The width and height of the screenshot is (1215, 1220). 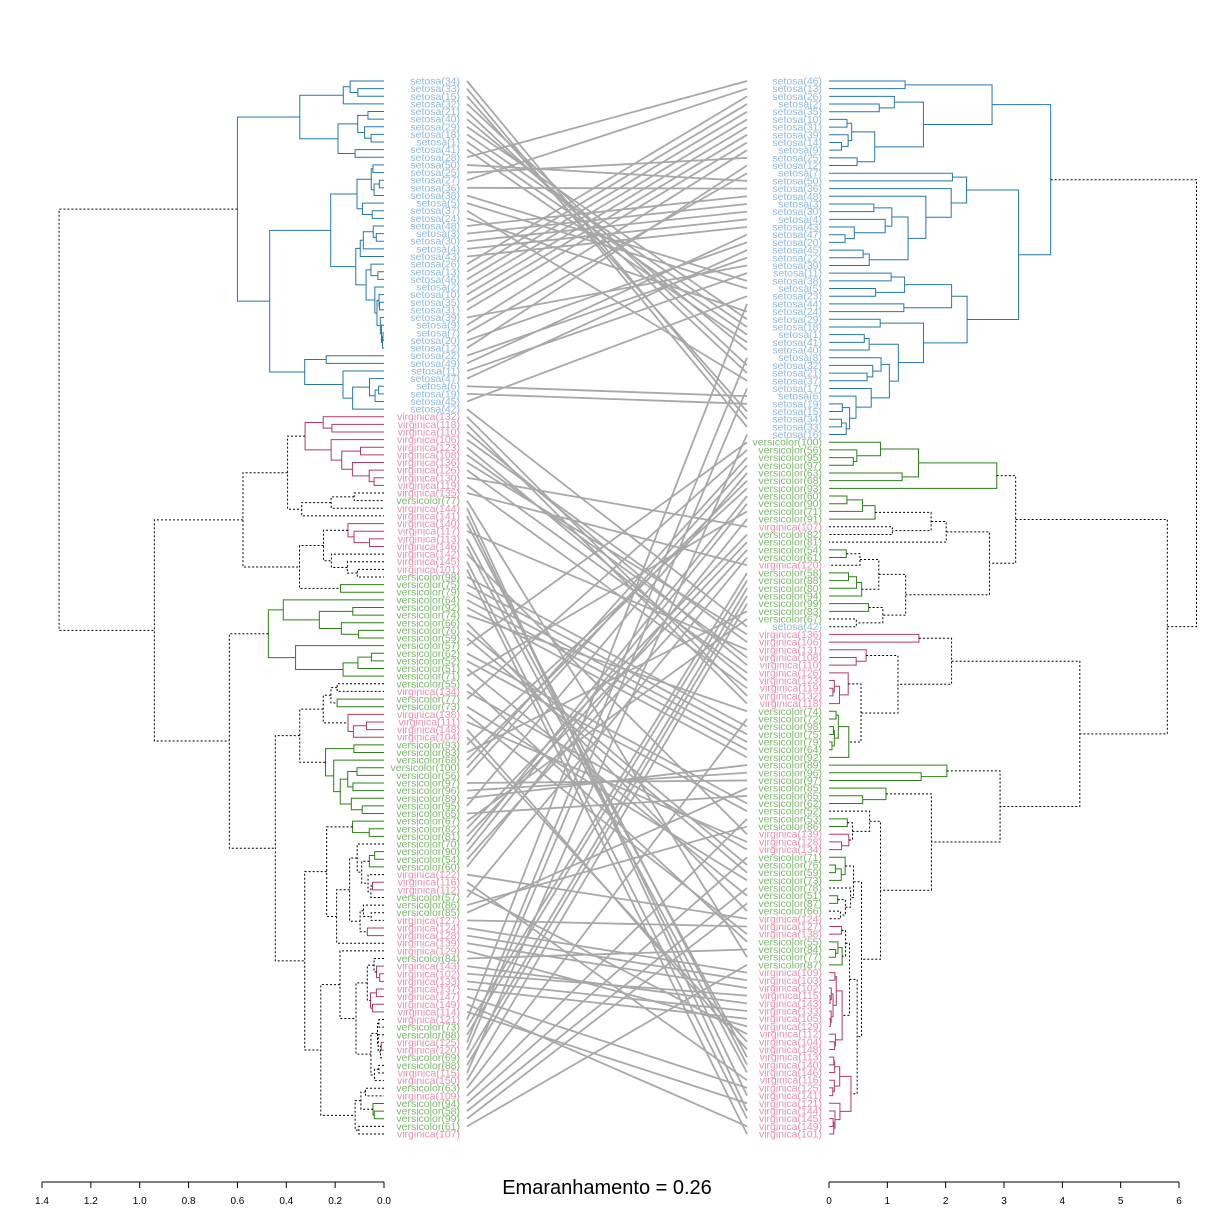 What do you see at coordinates (797, 158) in the screenshot?
I see `right-leaf-label: setosa(25)` at bounding box center [797, 158].